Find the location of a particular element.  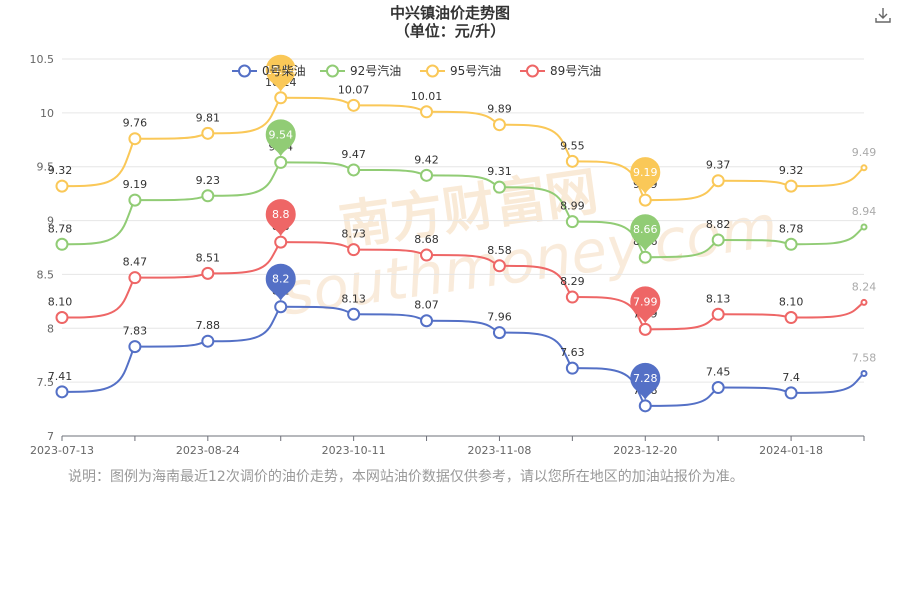

min-pin: 7.99 is located at coordinates (645, 305).